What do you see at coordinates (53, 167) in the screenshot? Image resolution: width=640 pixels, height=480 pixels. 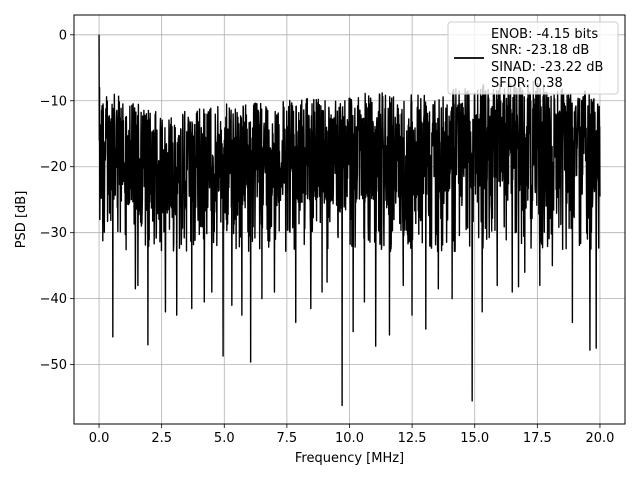 I see `y-tick-label: −20` at bounding box center [53, 167].